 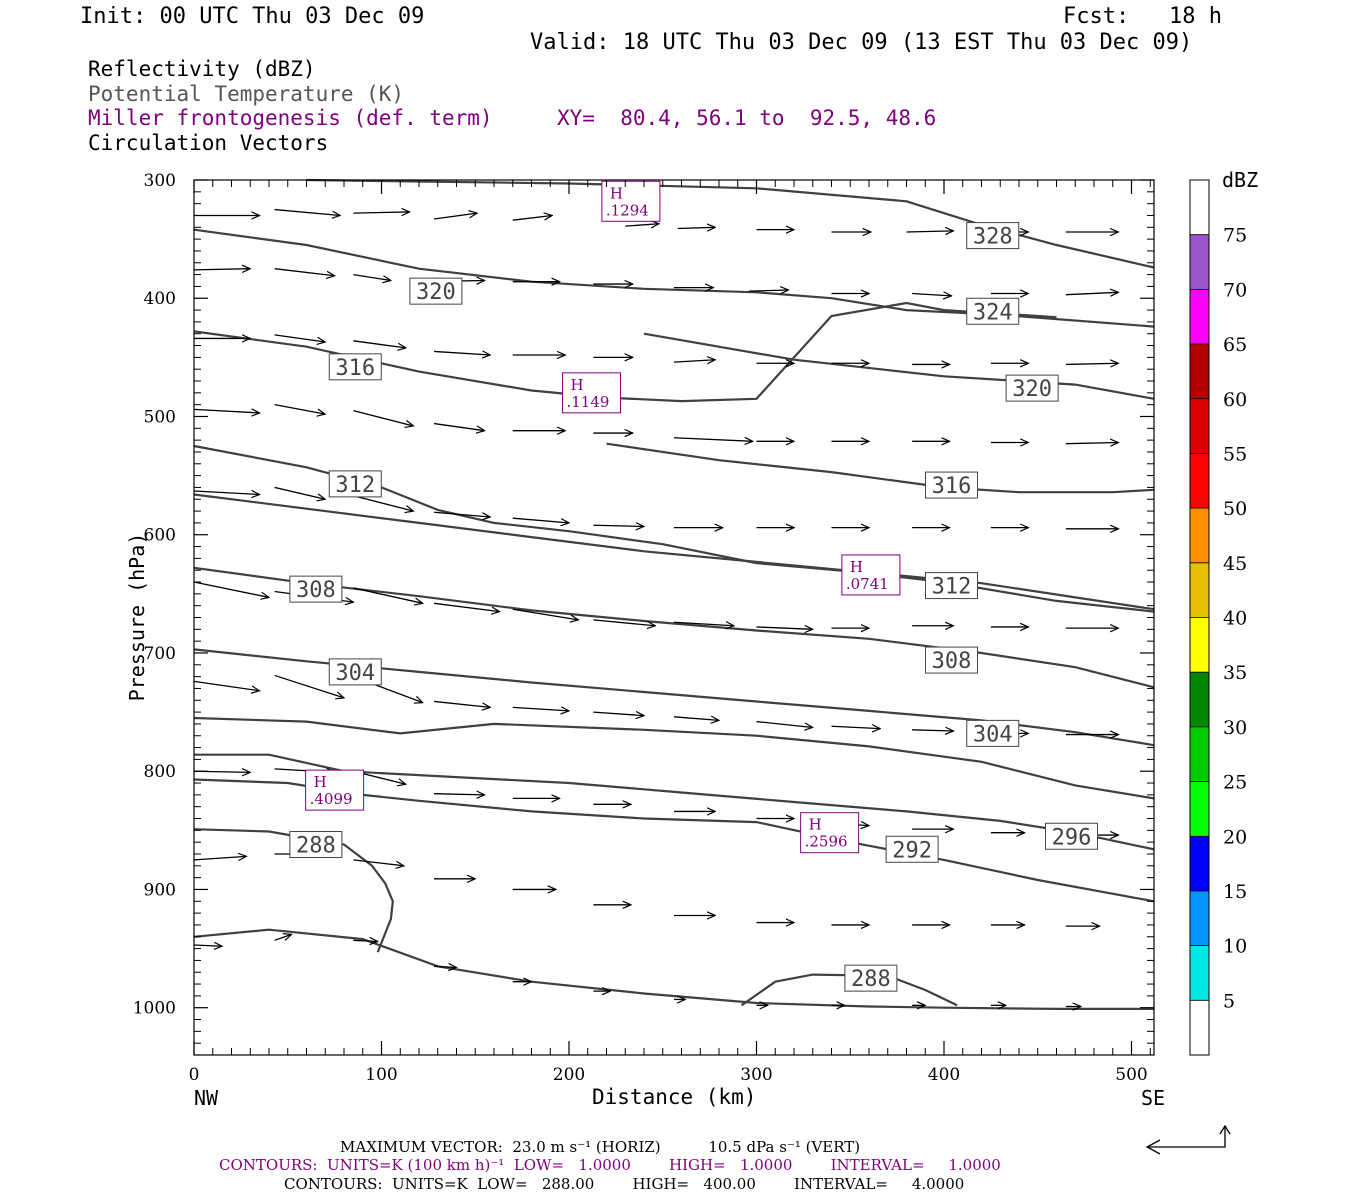 What do you see at coordinates (154, 1009) in the screenshot?
I see `y-tick-label: 1000` at bounding box center [154, 1009].